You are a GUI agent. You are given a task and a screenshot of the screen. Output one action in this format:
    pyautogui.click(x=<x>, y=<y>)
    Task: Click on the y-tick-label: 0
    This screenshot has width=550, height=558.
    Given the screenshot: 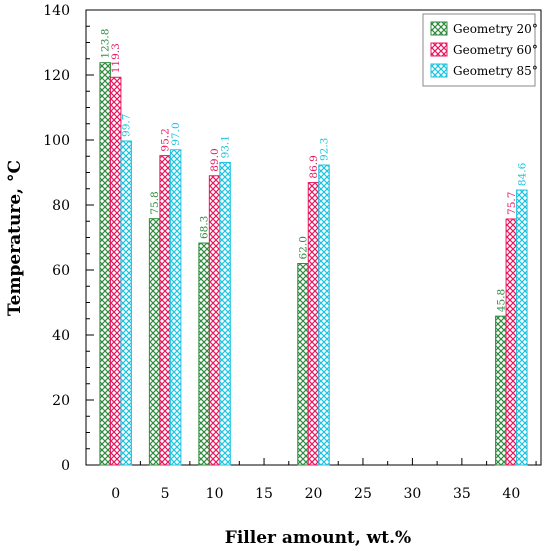 What is the action you would take?
    pyautogui.click(x=65, y=466)
    